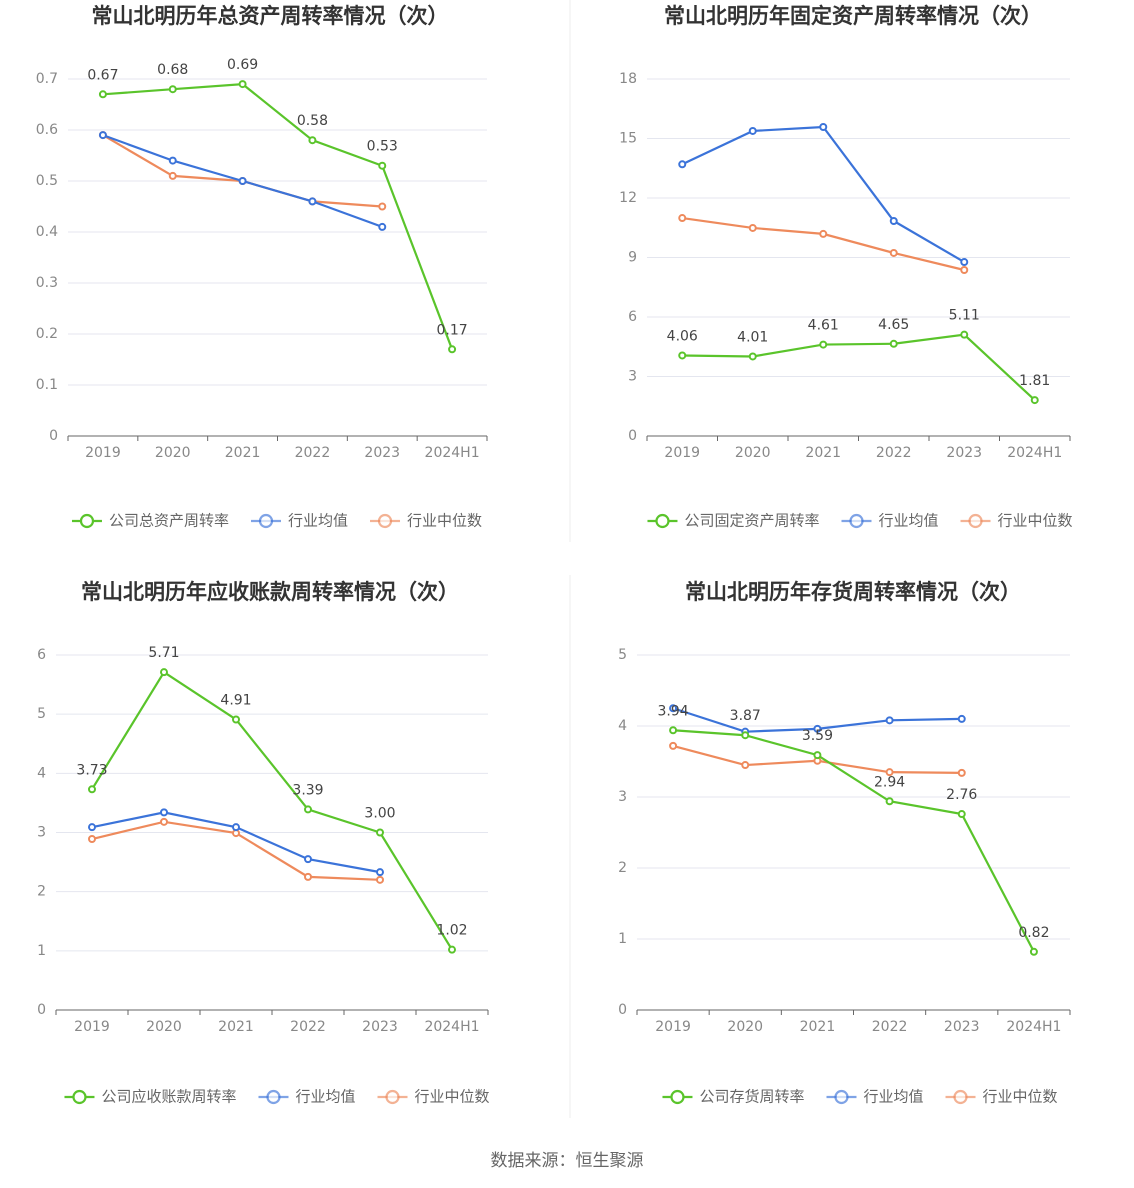 The image size is (1134, 1188). I want to click on y-tick-label: 3, so click(632, 377).